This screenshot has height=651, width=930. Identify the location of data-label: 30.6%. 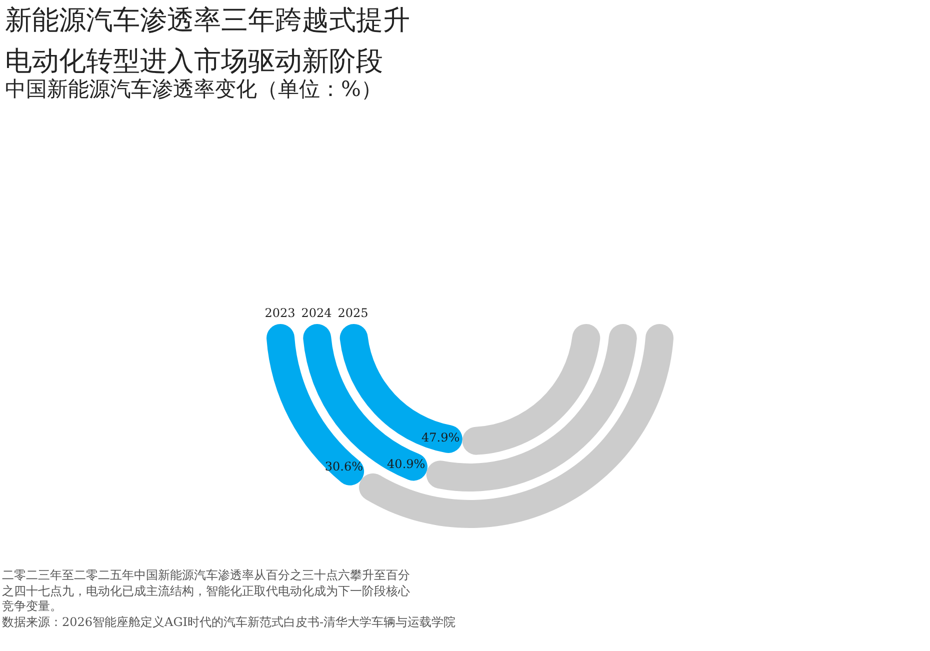
(344, 466).